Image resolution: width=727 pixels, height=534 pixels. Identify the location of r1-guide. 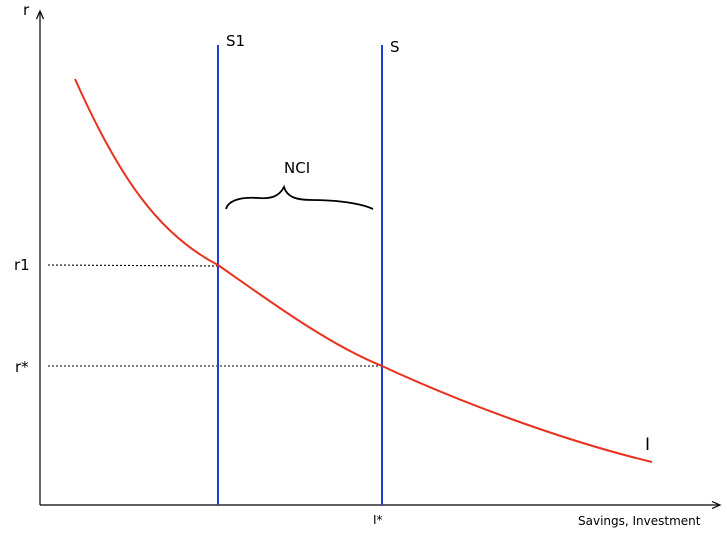
(133, 265).